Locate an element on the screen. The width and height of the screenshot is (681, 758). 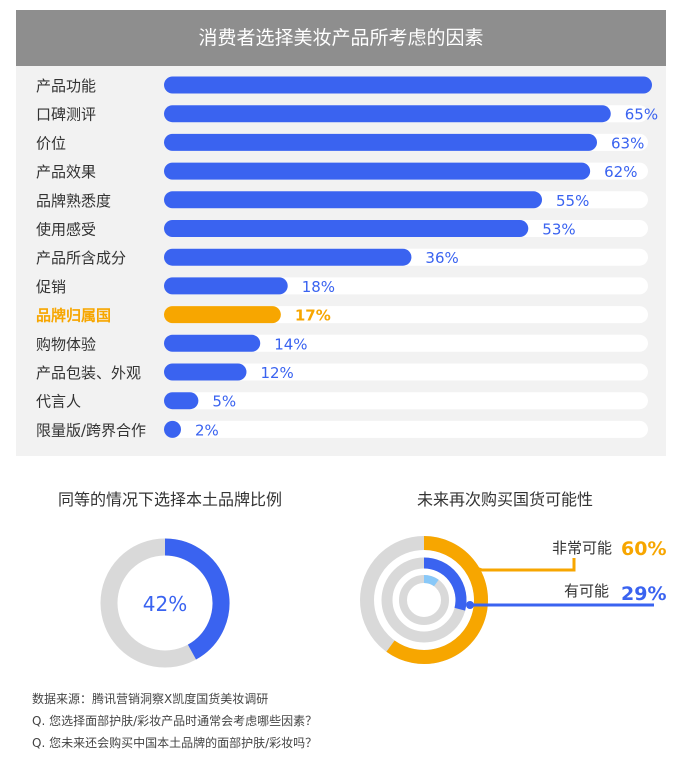
outer-leader-line is located at coordinates (521, 565).